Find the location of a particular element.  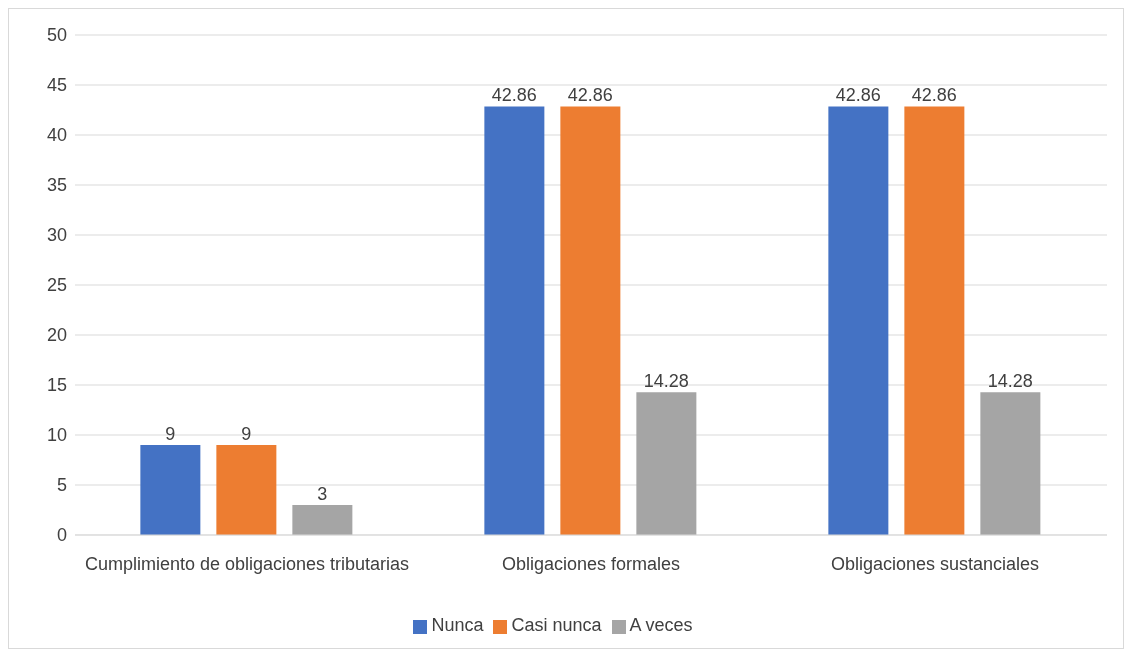

y-tick-label: 5 is located at coordinates (61, 485).